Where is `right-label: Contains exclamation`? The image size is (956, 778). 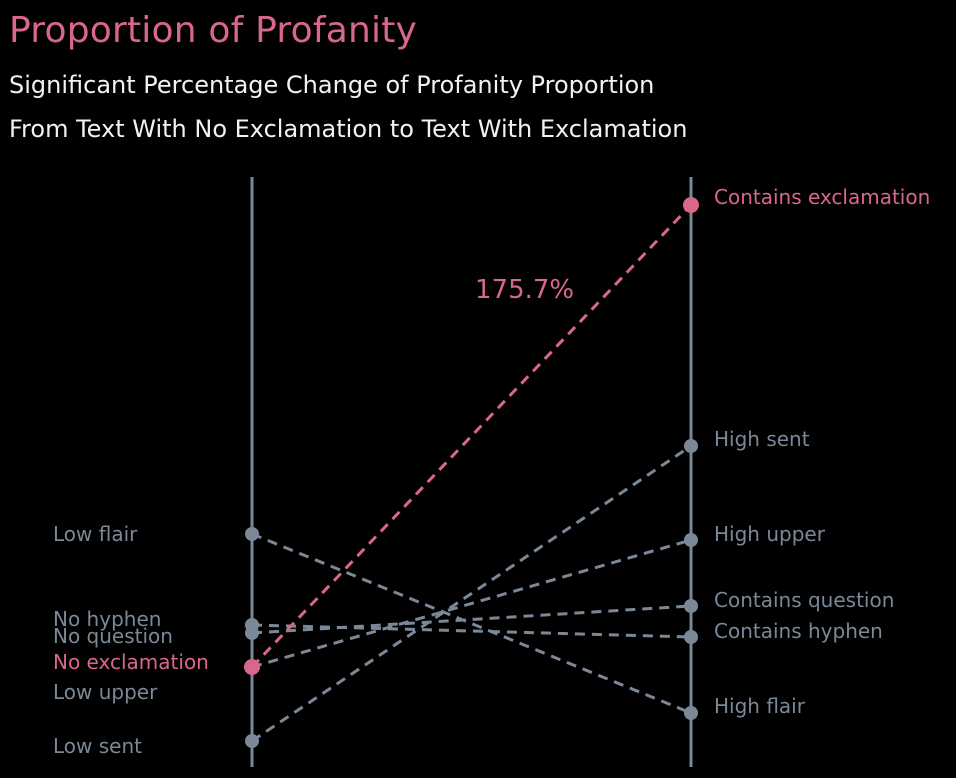 right-label: Contains exclamation is located at coordinates (822, 197).